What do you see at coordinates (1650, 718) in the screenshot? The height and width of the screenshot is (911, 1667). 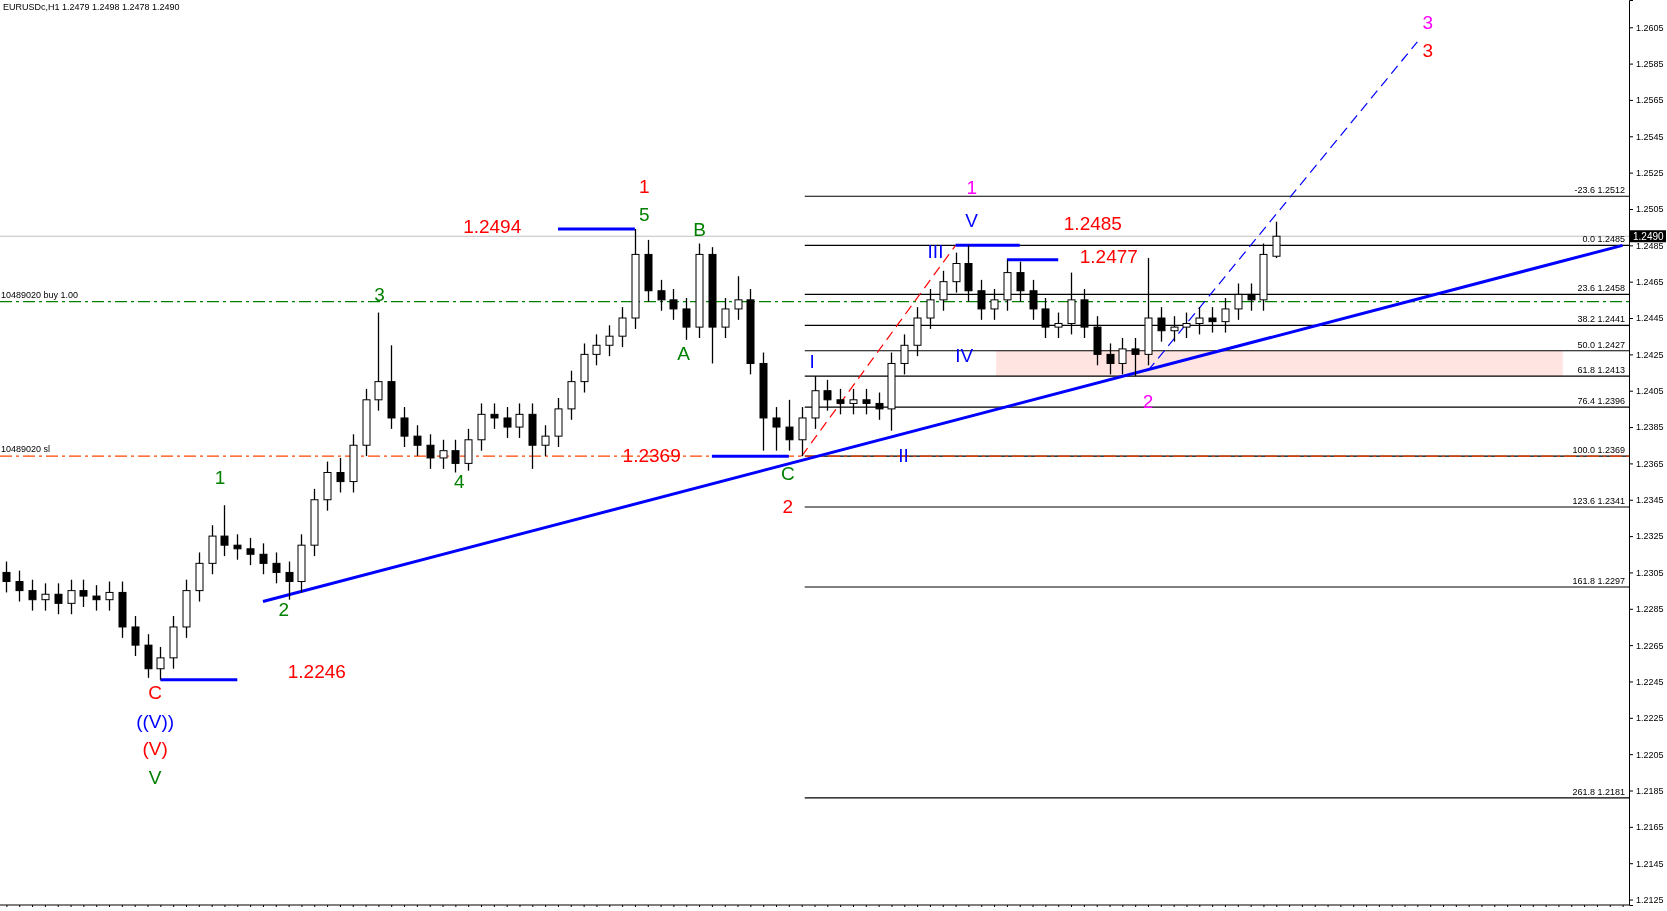 I see `y-tick-label: 1.2225` at bounding box center [1650, 718].